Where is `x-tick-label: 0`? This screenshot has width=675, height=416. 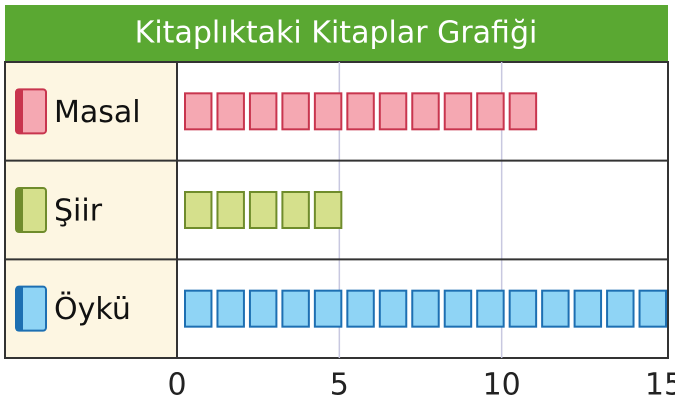
x-tick-label: 0 is located at coordinates (176, 385).